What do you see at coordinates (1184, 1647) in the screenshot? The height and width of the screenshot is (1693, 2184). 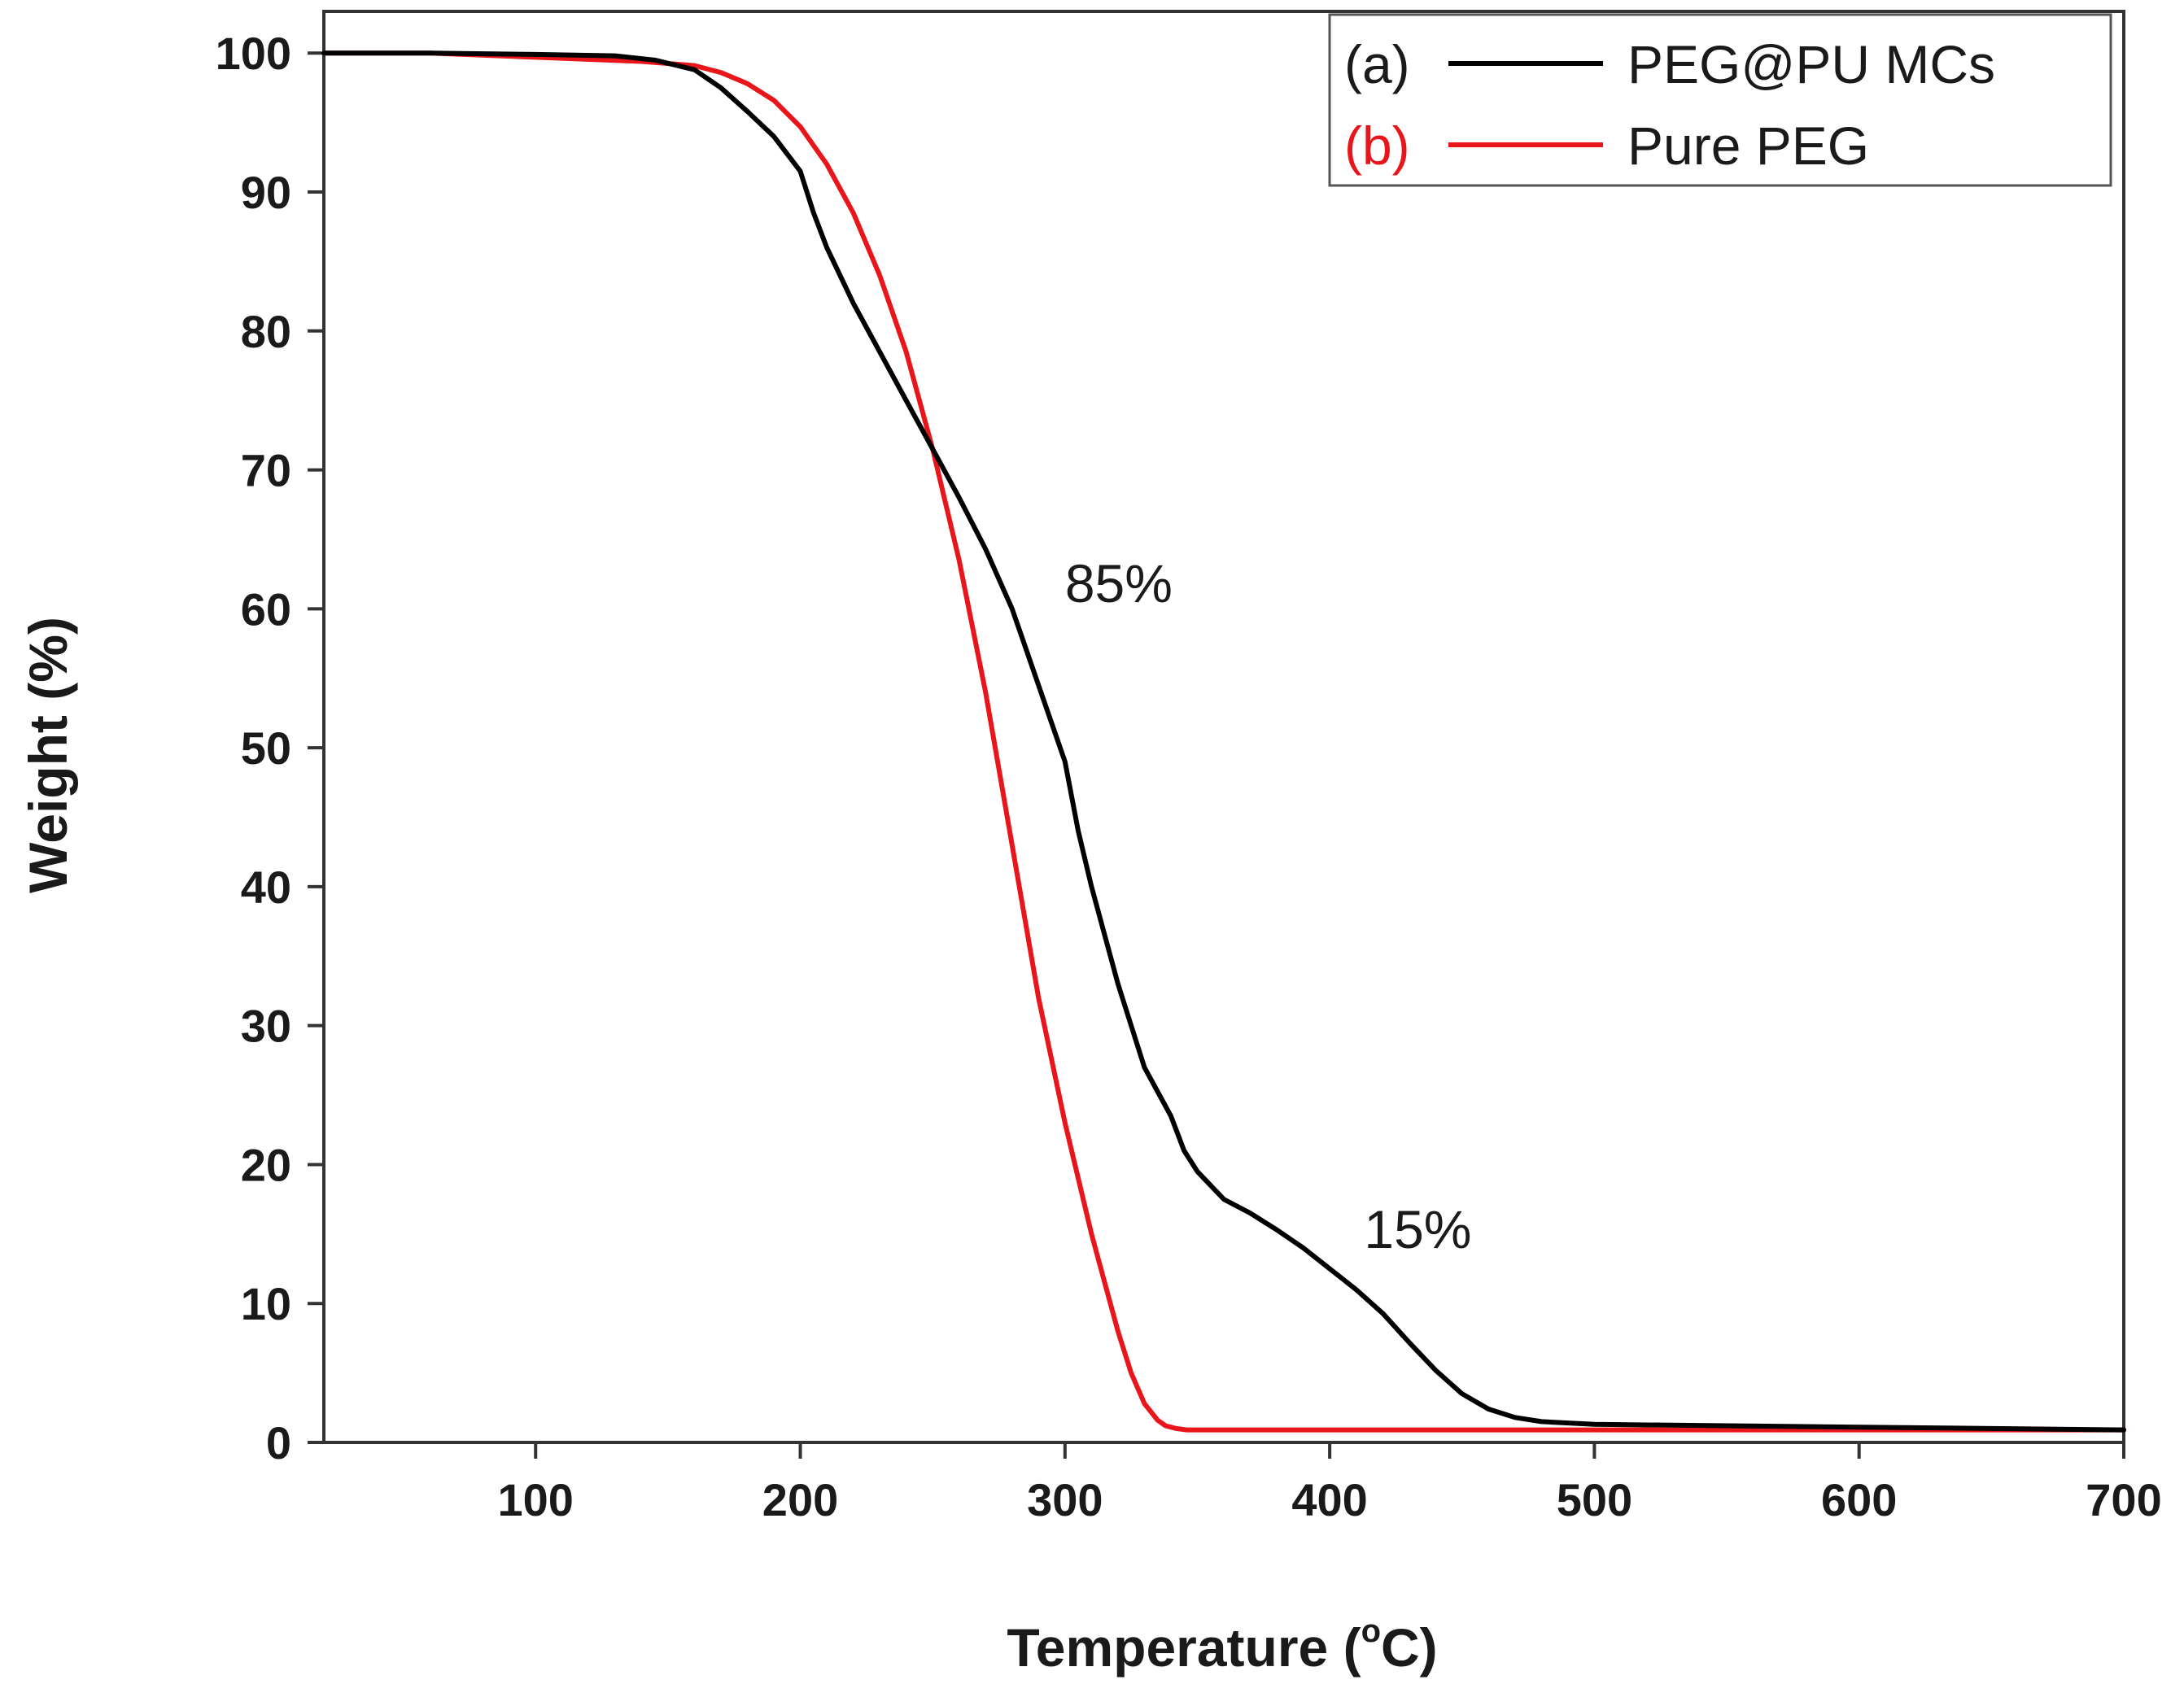 I see `x-axis-title-main: Temperature (` at bounding box center [1184, 1647].